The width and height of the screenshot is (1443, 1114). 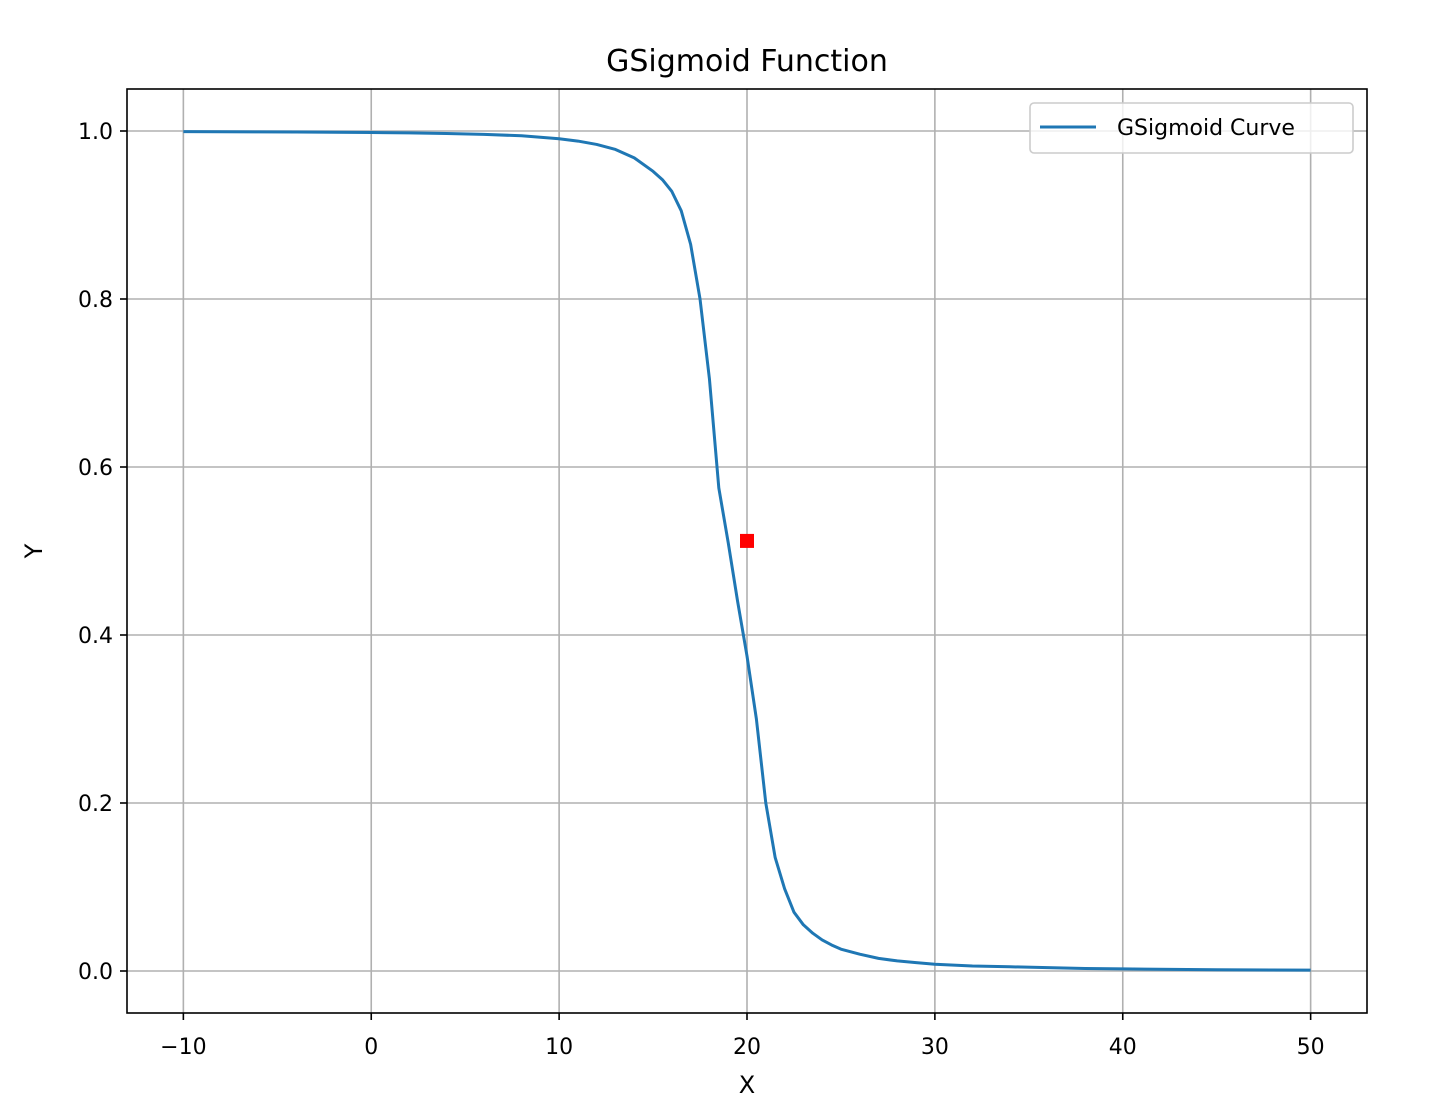 I want to click on x-tick-label: 50, so click(x=1311, y=1047).